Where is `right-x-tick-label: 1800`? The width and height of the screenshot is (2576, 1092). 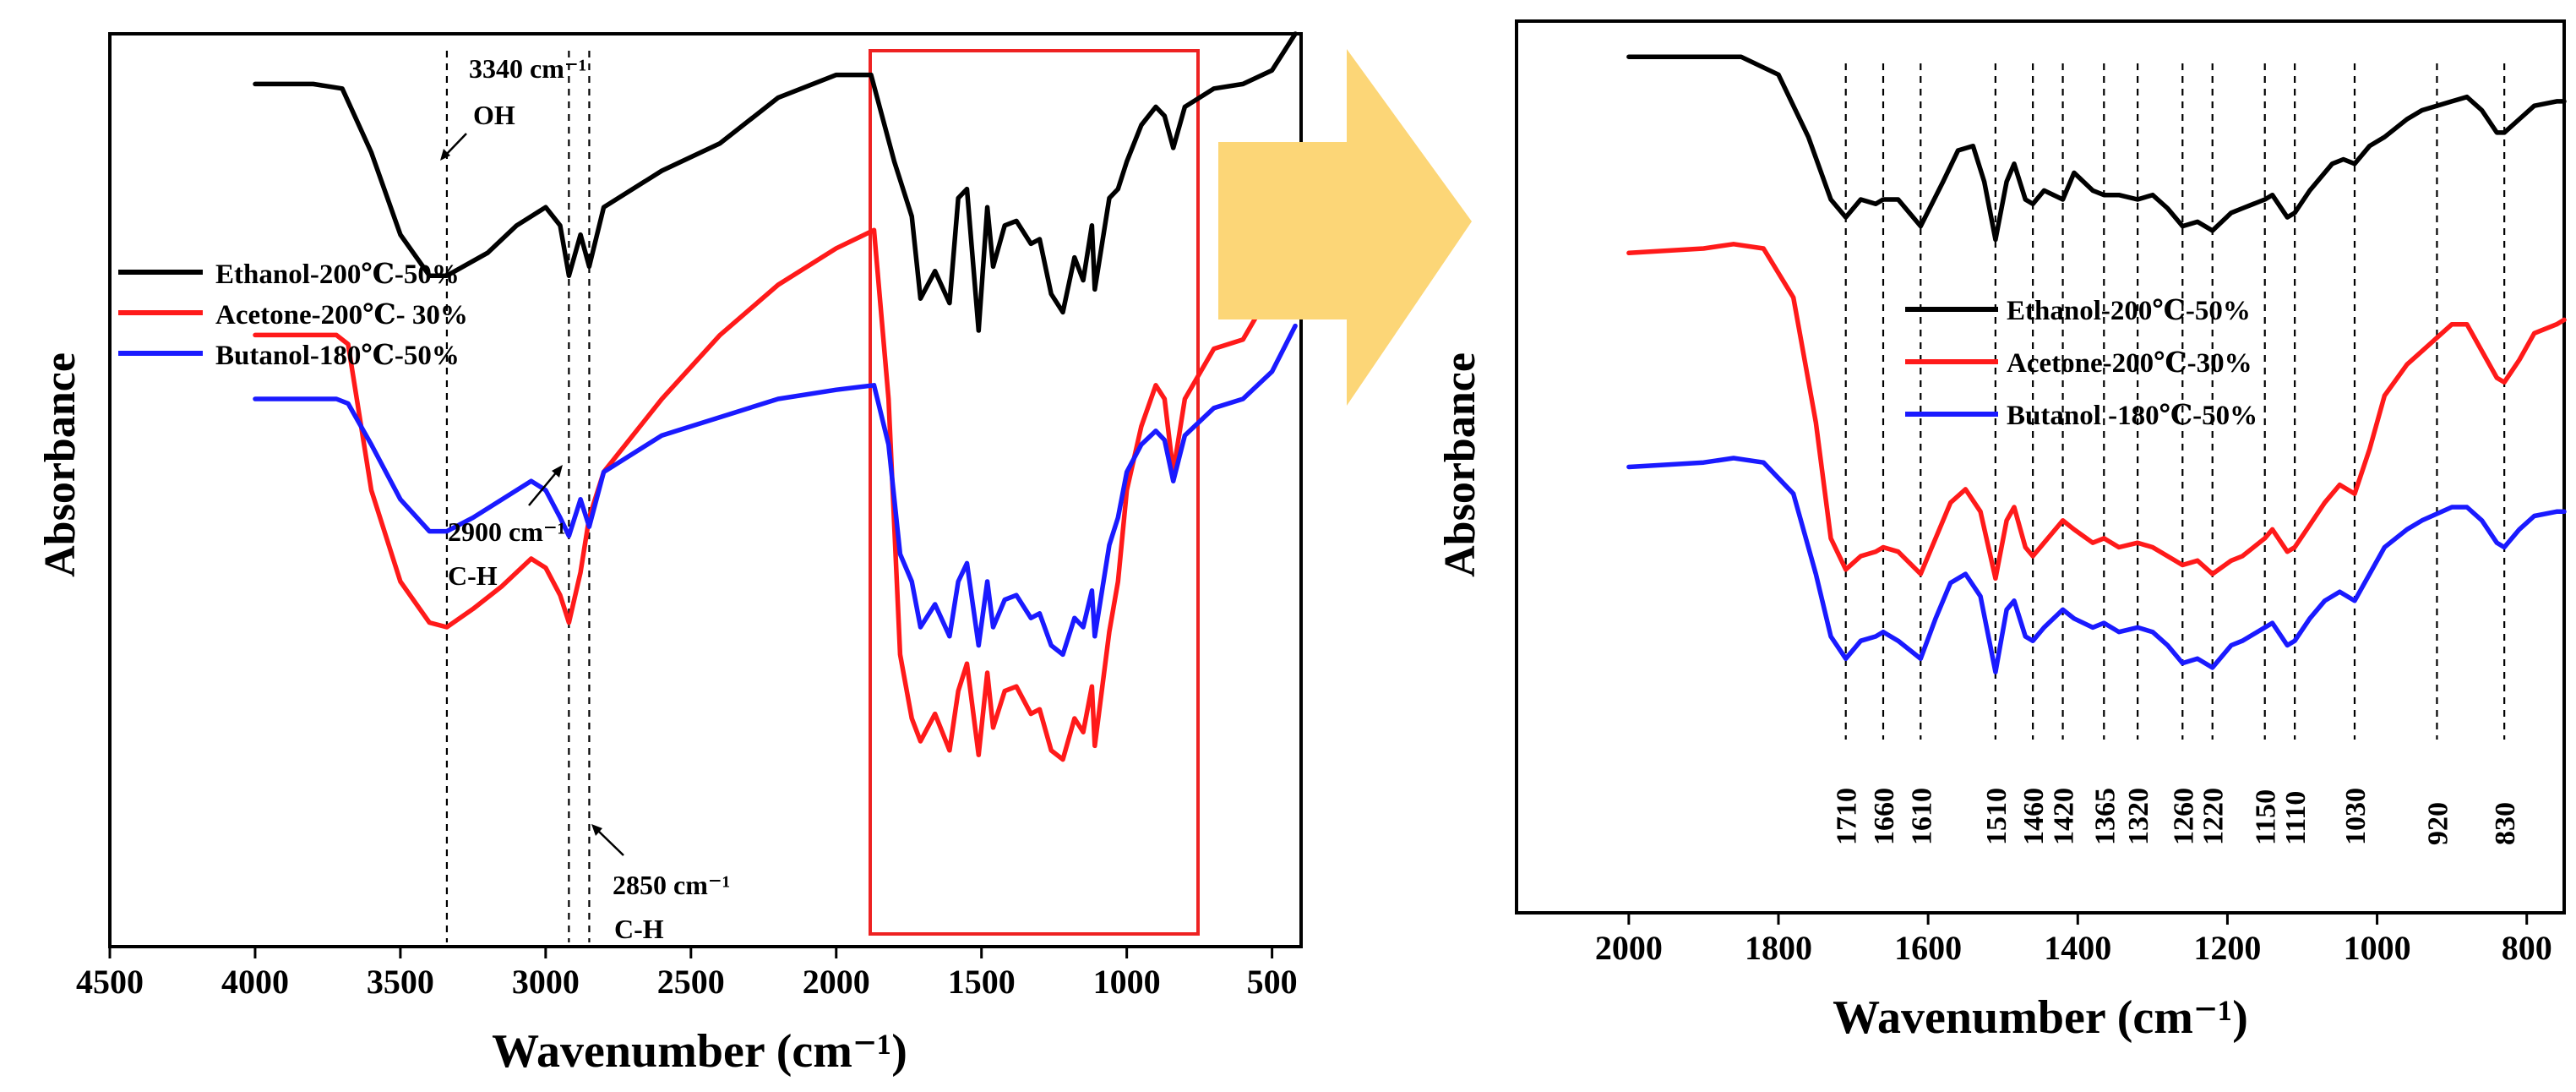
right-x-tick-label: 1800 is located at coordinates (1778, 948).